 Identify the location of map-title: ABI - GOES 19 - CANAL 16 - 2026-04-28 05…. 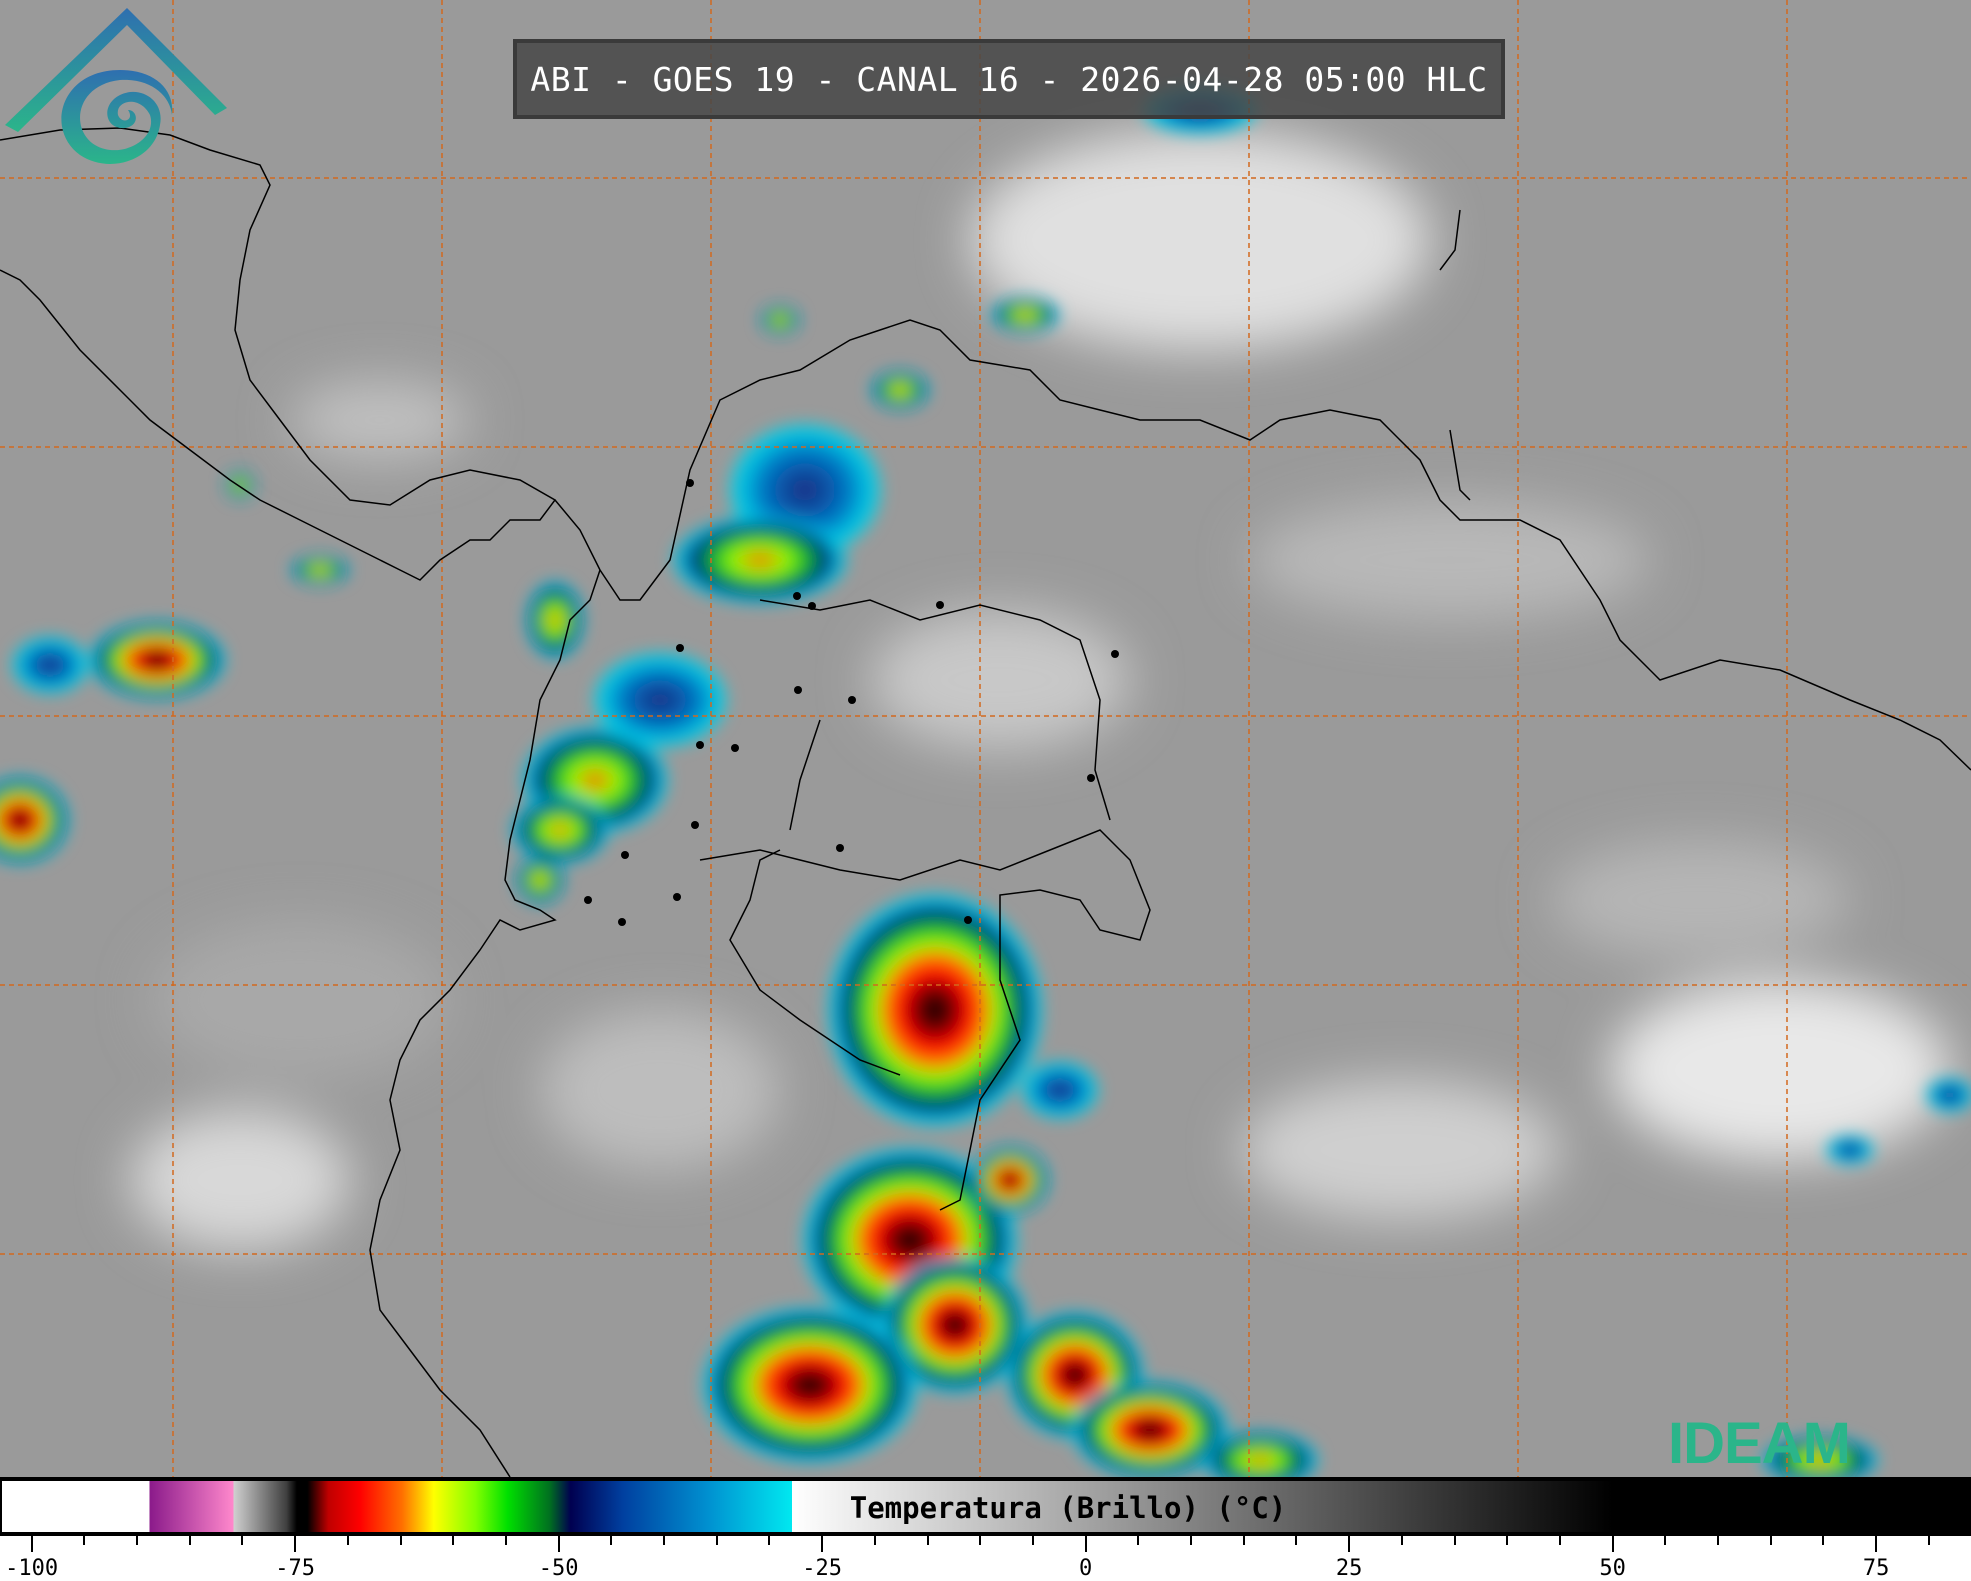
(1009, 79).